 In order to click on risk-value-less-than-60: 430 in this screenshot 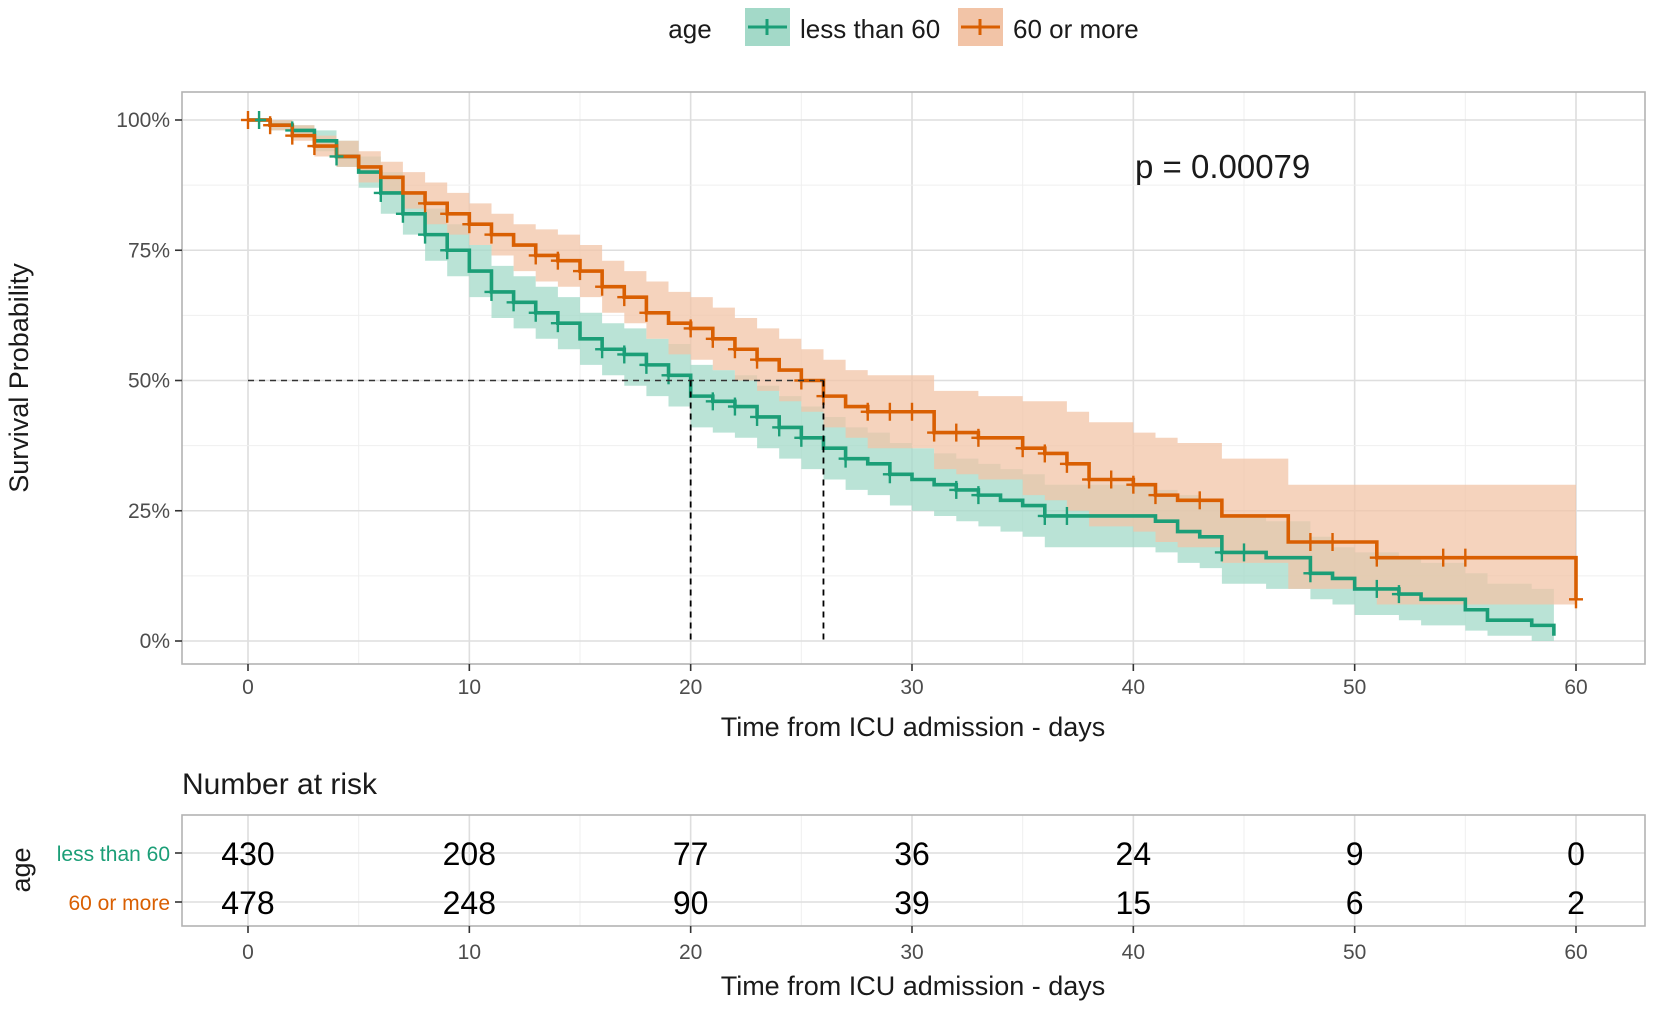, I will do `click(247, 854)`.